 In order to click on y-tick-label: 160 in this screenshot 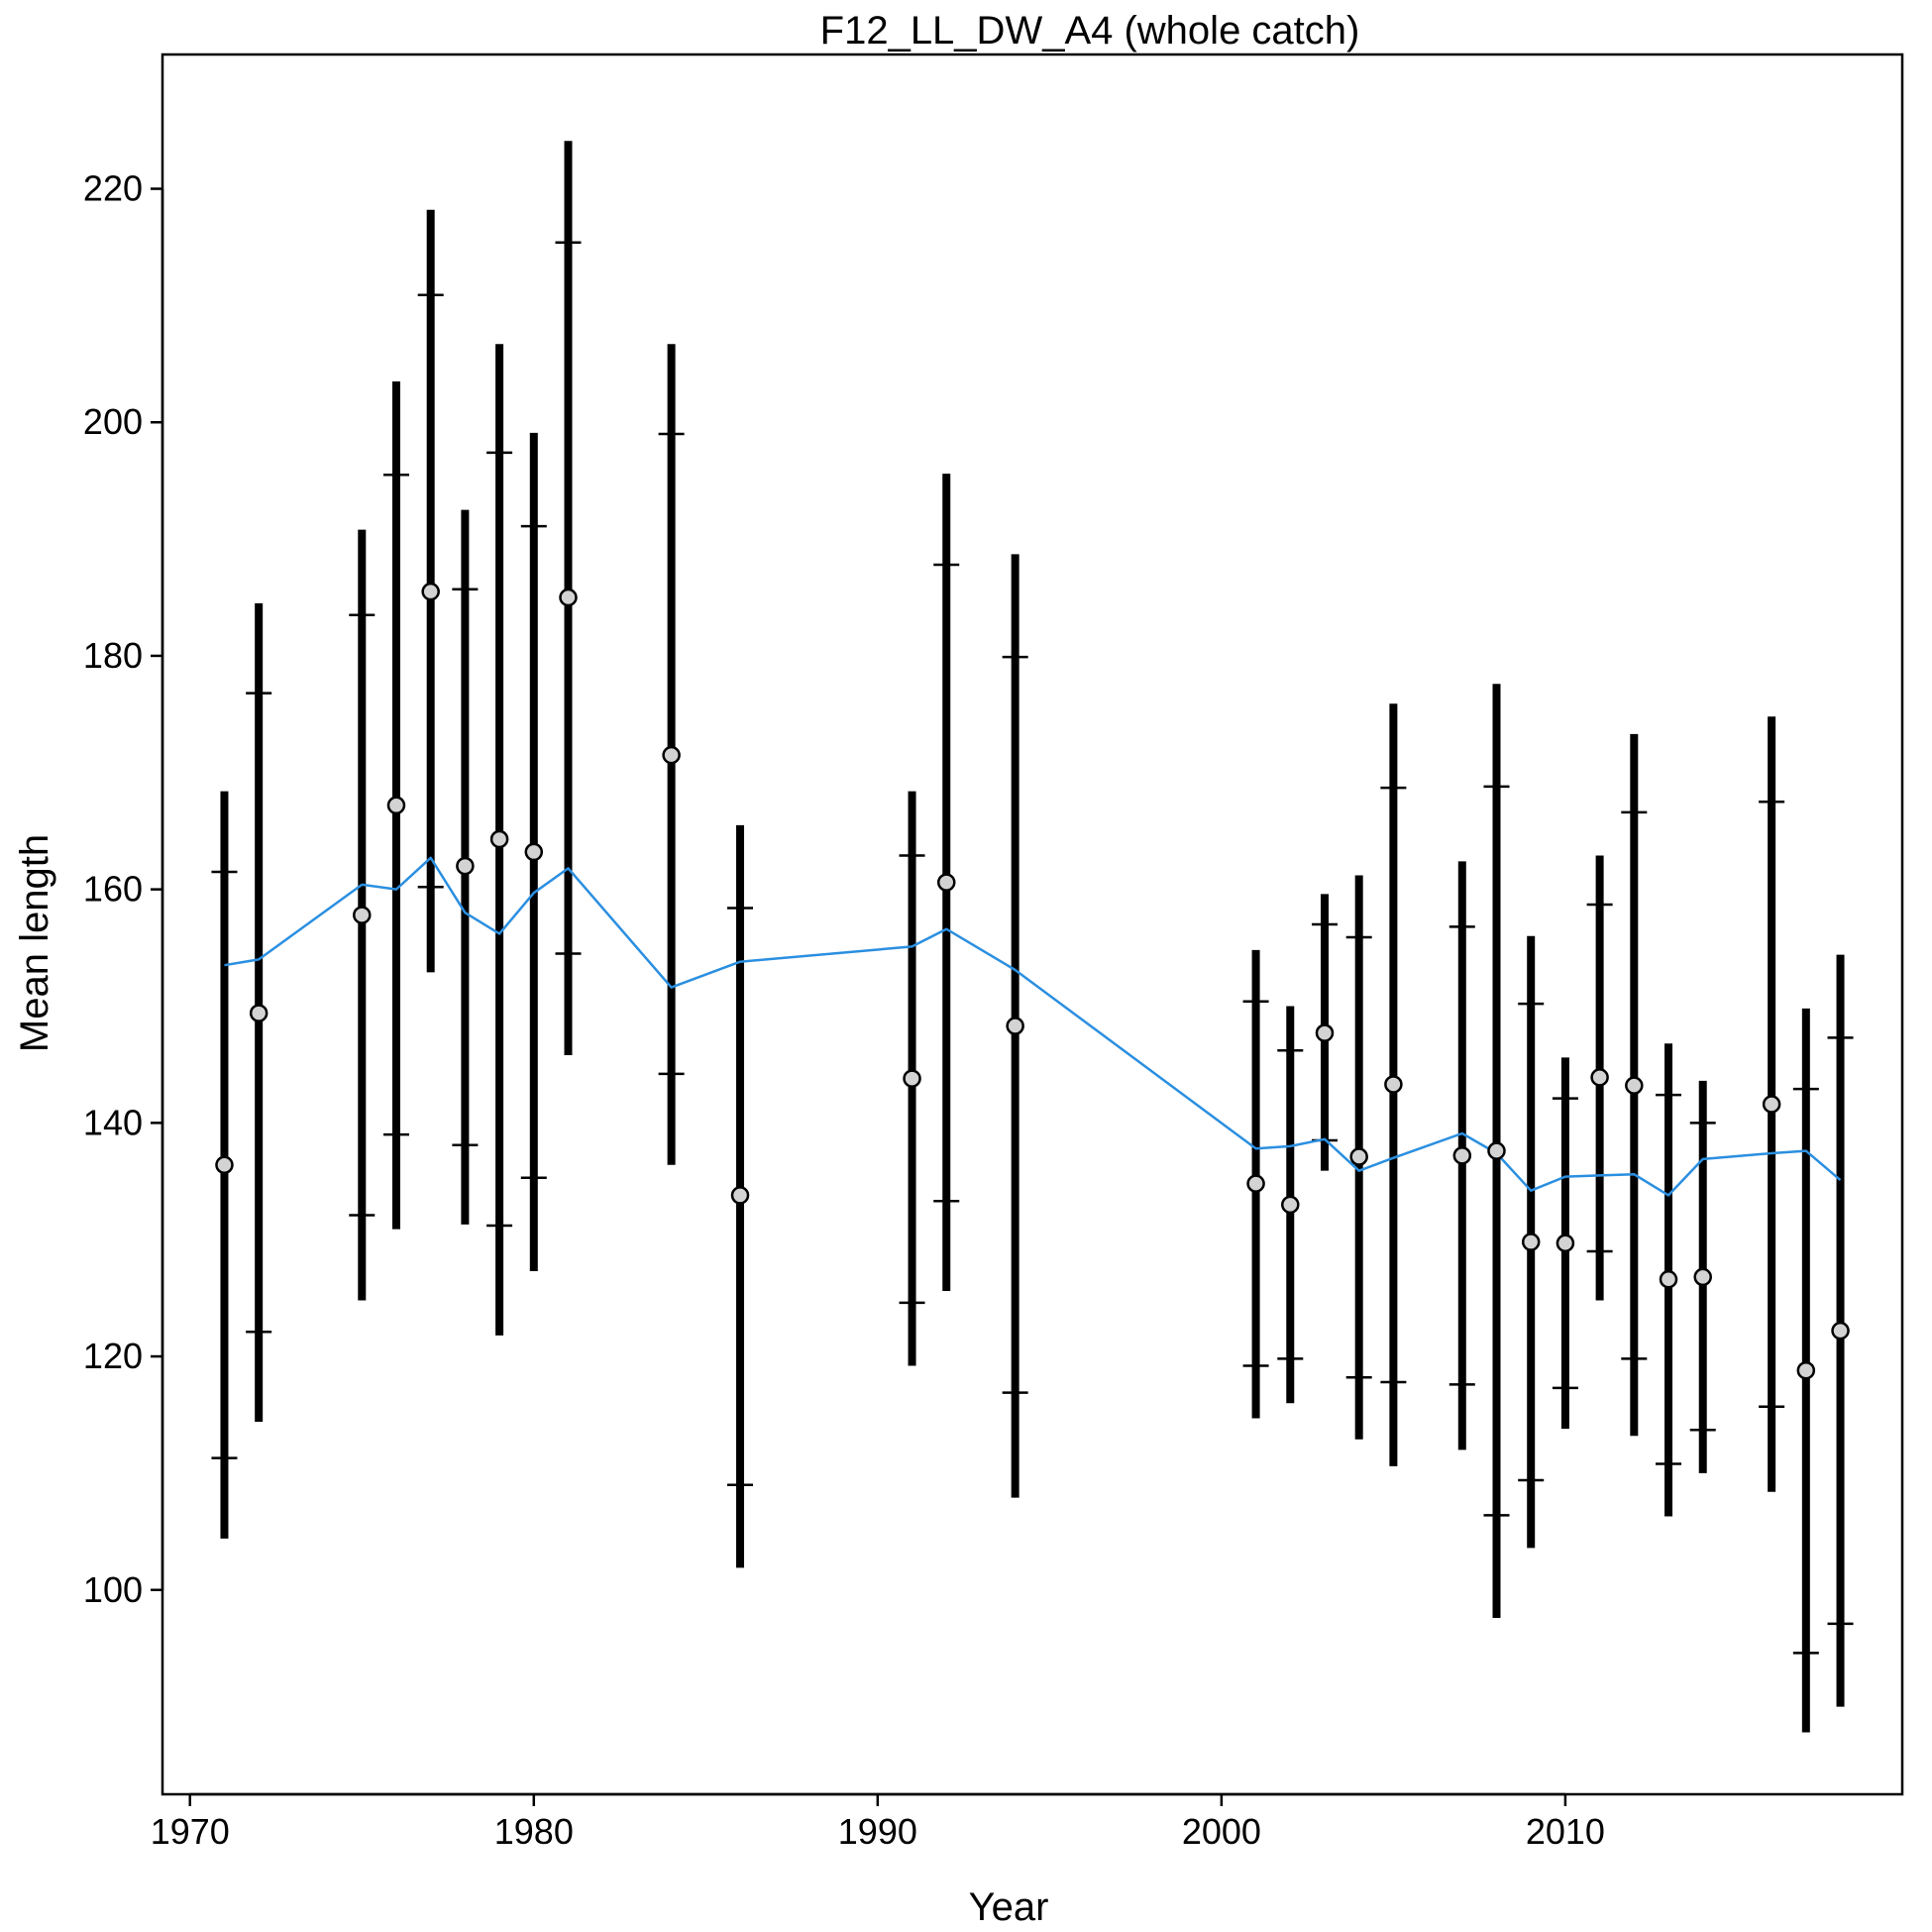, I will do `click(113, 890)`.